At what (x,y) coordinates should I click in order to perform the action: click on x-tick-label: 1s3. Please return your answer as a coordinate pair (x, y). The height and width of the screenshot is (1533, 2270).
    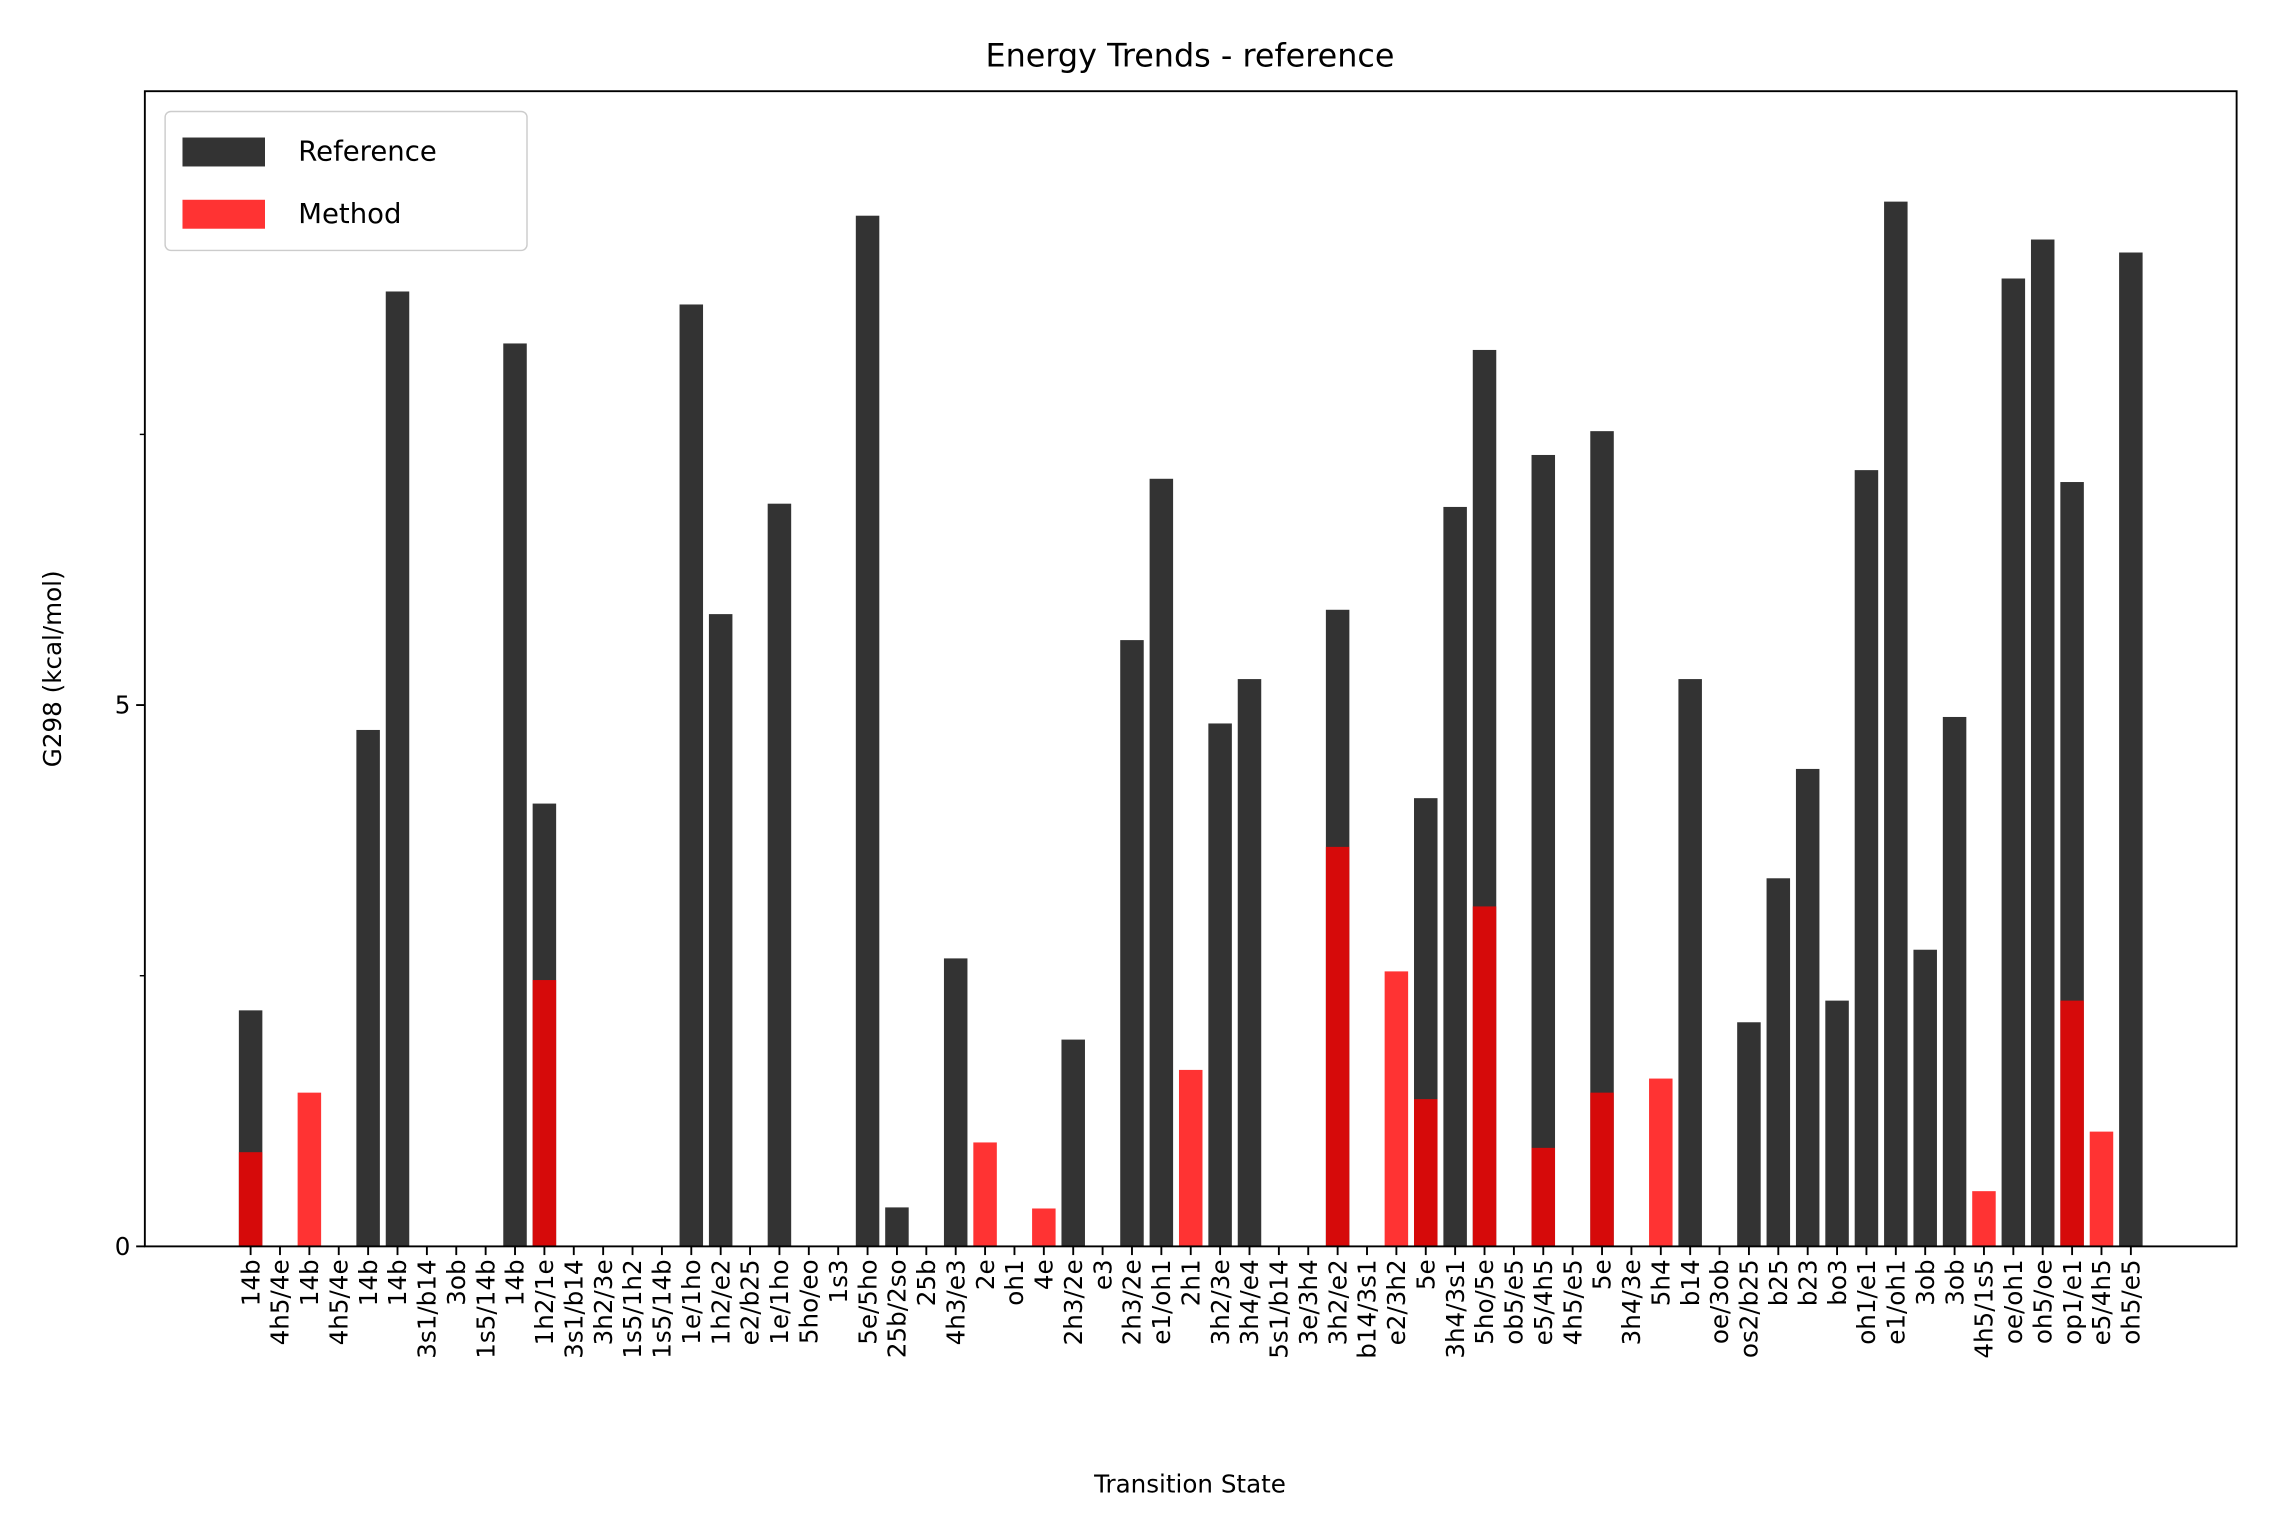
    Looking at the image, I should click on (838, 1281).